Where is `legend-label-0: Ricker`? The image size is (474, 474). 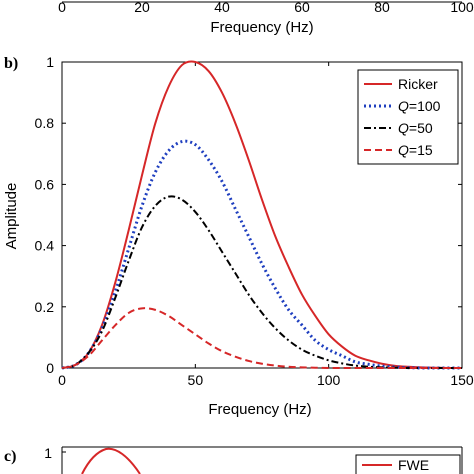
legend-label-0: Ricker is located at coordinates (418, 84).